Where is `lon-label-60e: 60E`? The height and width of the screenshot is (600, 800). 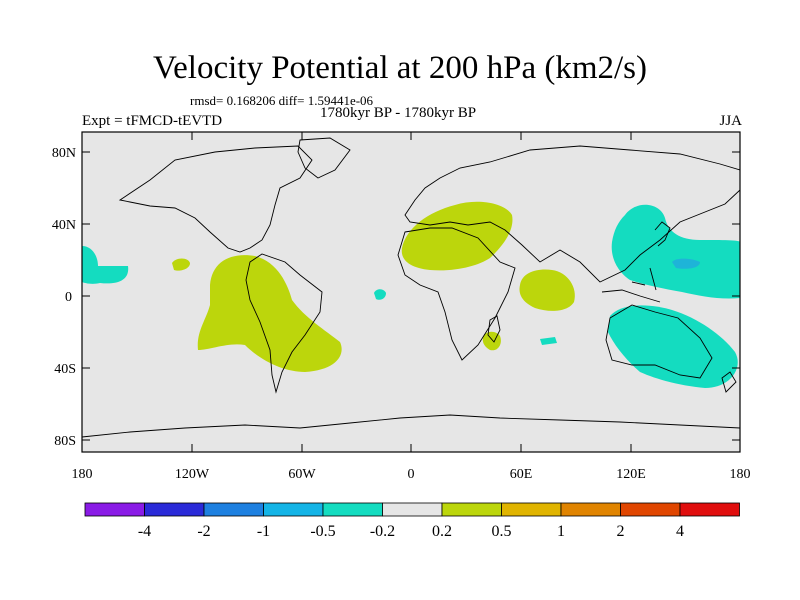
lon-label-60e: 60E is located at coordinates (521, 474).